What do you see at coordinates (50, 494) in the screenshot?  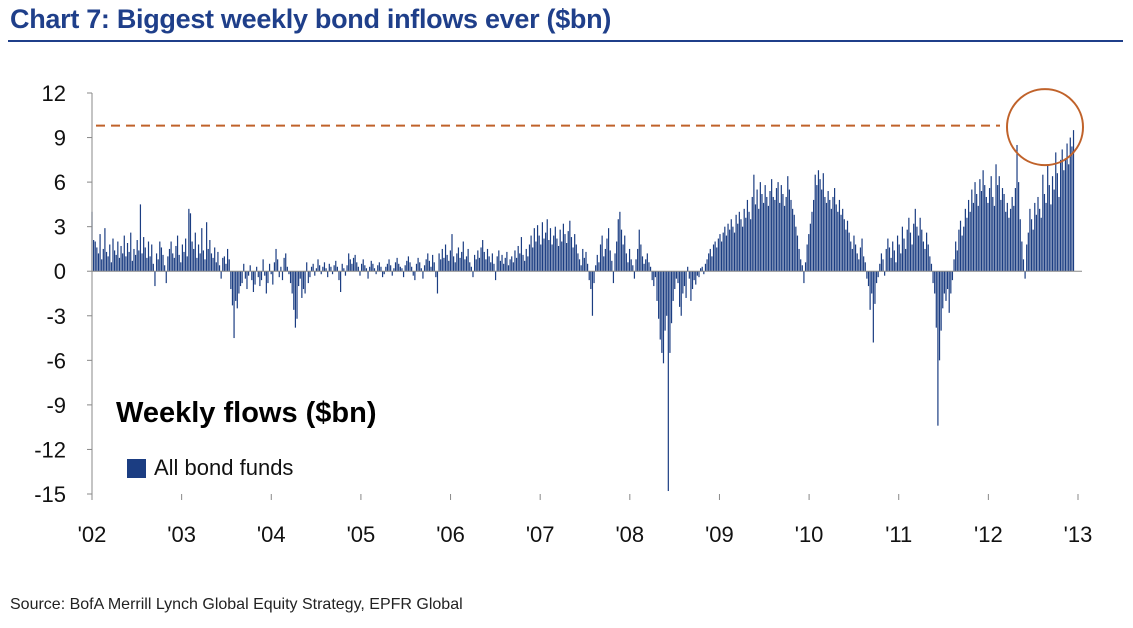 I see `y-tick-label: -15` at bounding box center [50, 494].